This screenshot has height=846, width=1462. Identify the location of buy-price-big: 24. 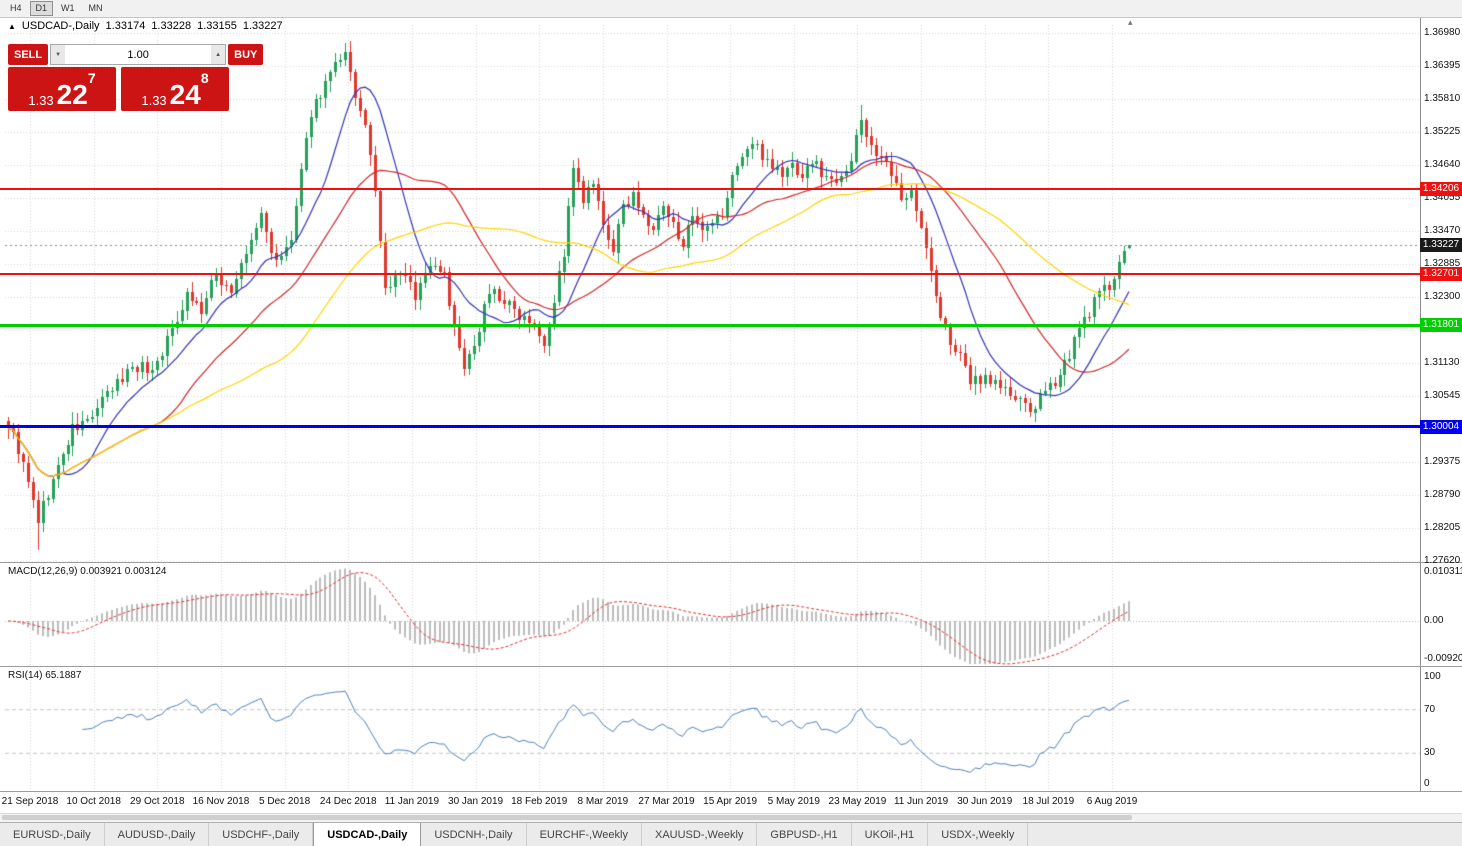
(185, 95).